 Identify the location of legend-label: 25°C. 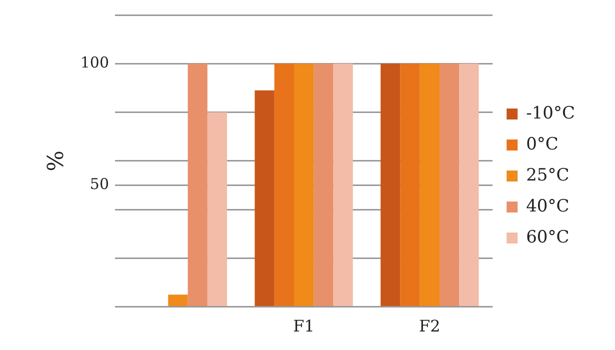
(548, 175).